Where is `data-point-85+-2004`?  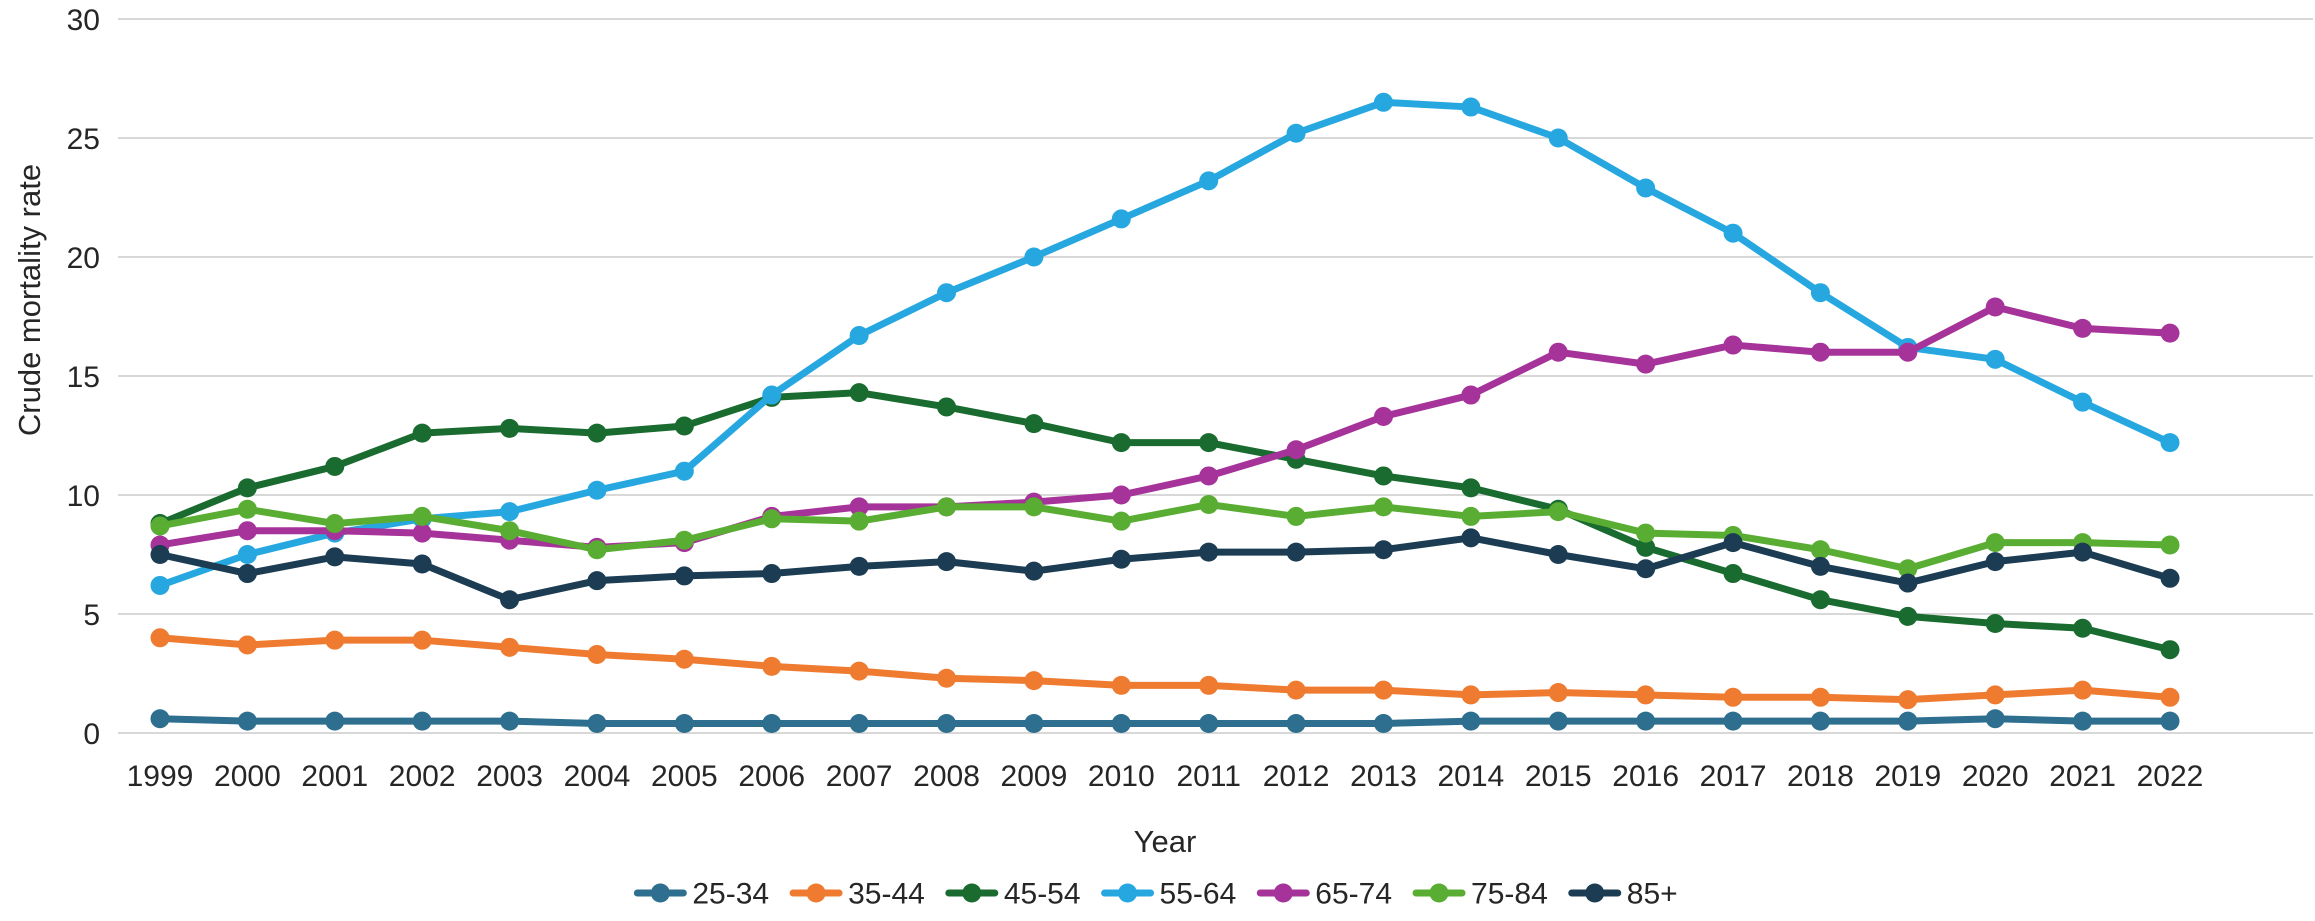 data-point-85+-2004 is located at coordinates (597, 581).